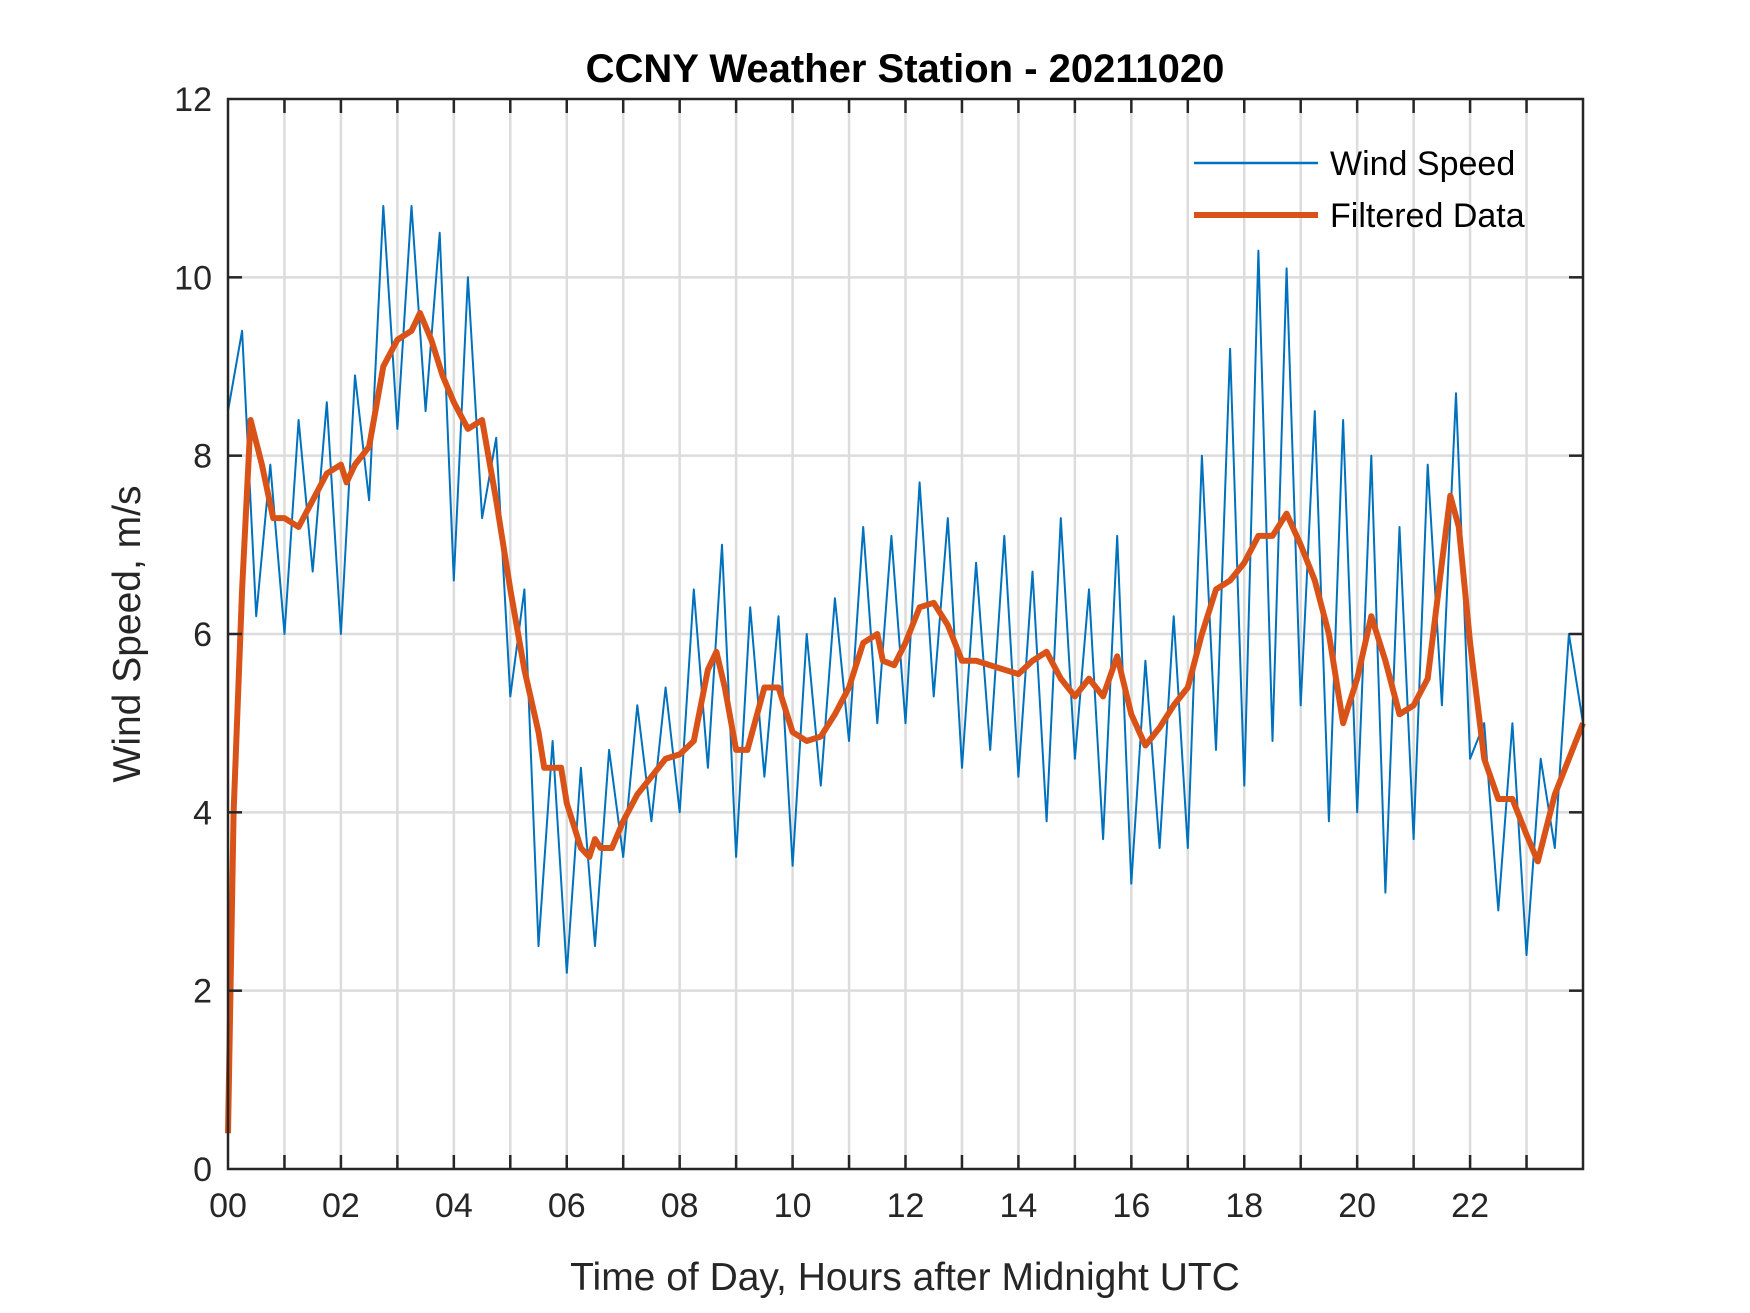 Image resolution: width=1750 pixels, height=1313 pixels. I want to click on x-tick-label: 06, so click(567, 1206).